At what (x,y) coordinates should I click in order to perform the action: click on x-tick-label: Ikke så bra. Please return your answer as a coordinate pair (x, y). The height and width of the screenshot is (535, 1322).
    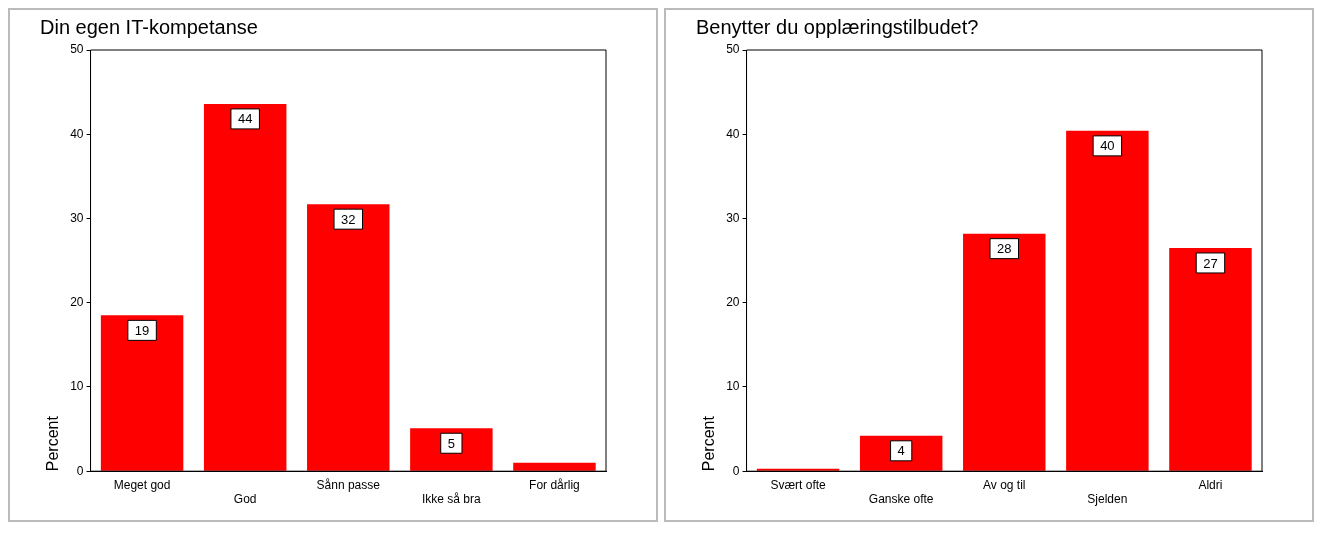
    Looking at the image, I should click on (452, 499).